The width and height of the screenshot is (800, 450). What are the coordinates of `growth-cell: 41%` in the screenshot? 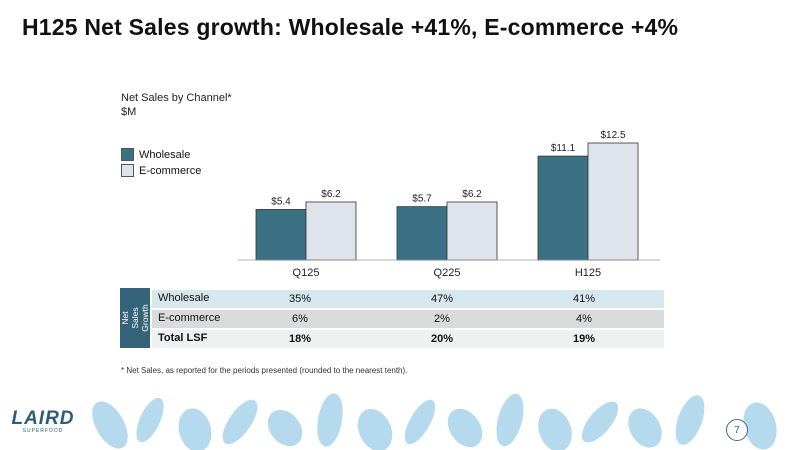 It's located at (584, 299).